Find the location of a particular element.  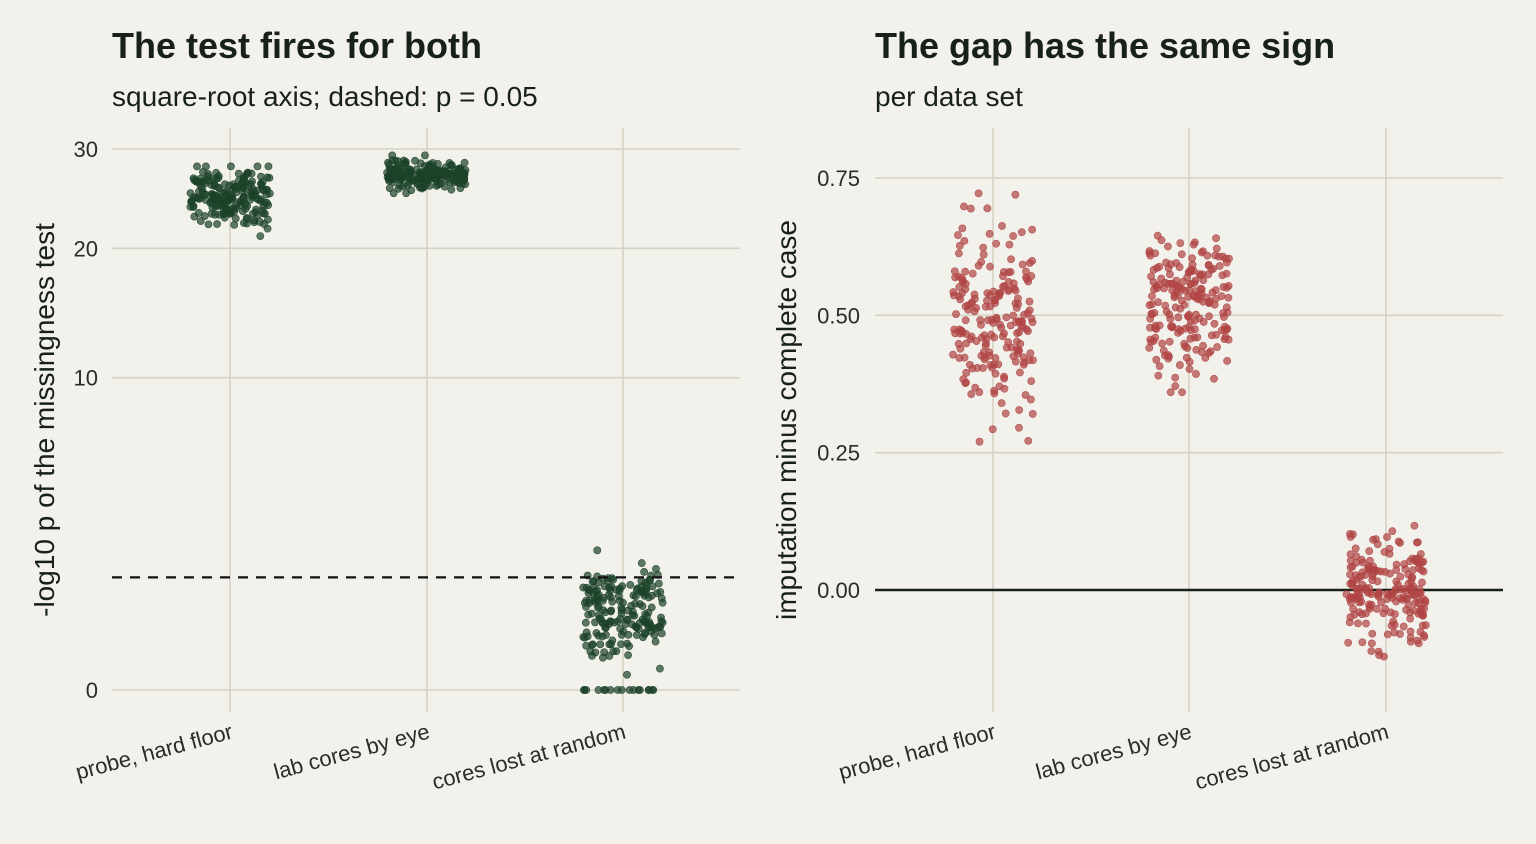

right-y-axis-label: imputation minus complete case is located at coordinates (786, 420).